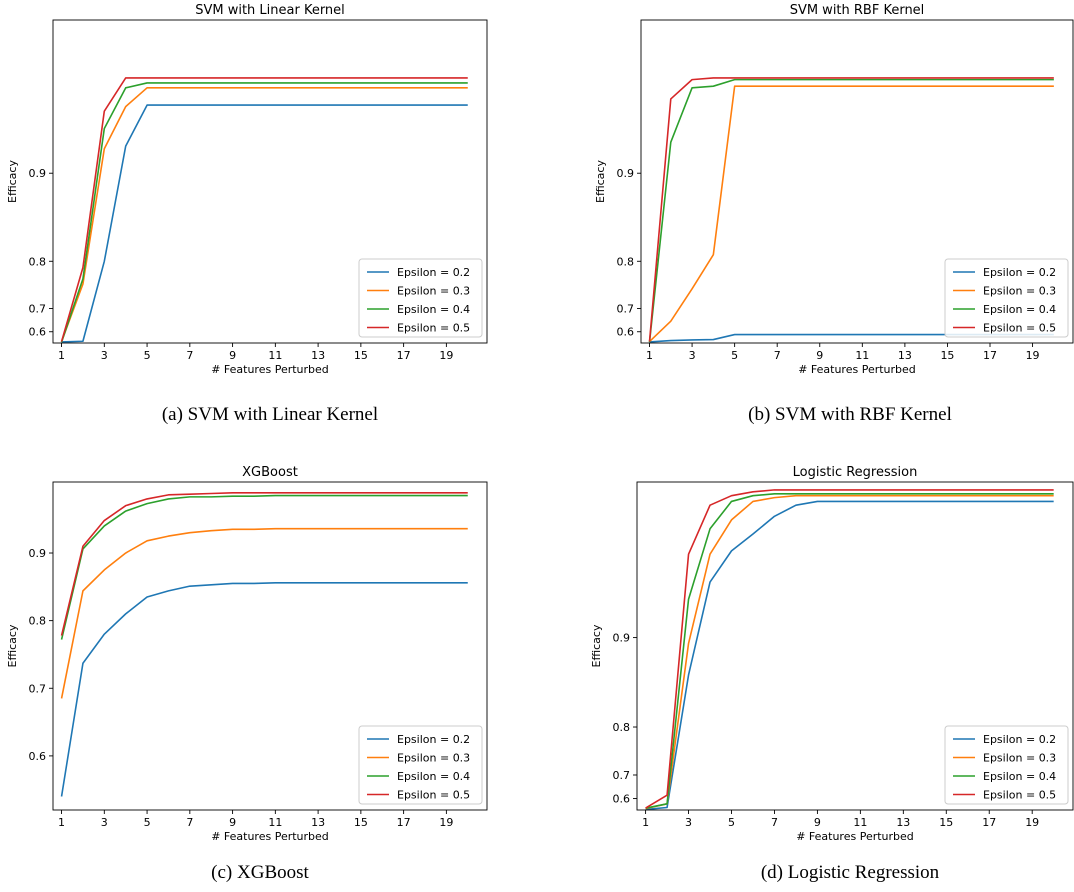  I want to click on chart-title: Logistic Regression, so click(855, 472).